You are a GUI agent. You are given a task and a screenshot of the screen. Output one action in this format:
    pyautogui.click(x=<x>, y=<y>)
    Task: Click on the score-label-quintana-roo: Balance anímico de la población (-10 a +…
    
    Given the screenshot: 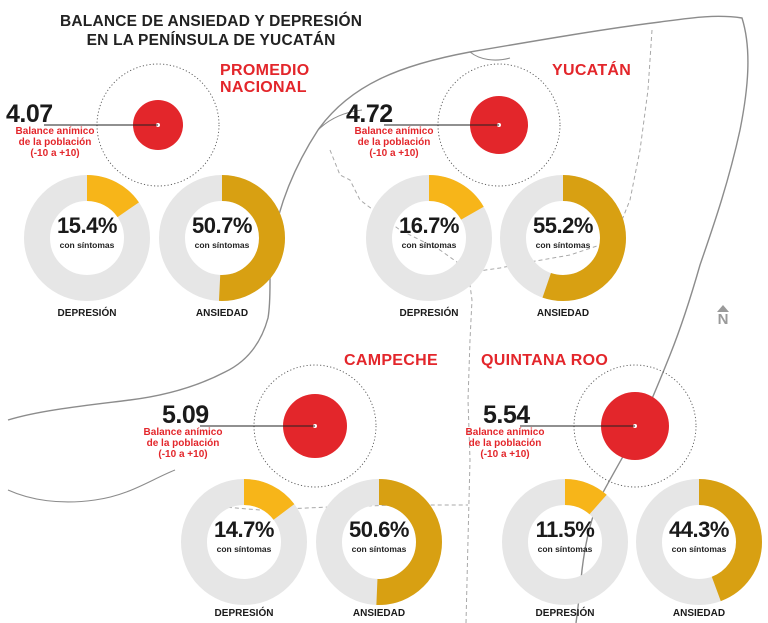 What is the action you would take?
    pyautogui.click(x=505, y=443)
    